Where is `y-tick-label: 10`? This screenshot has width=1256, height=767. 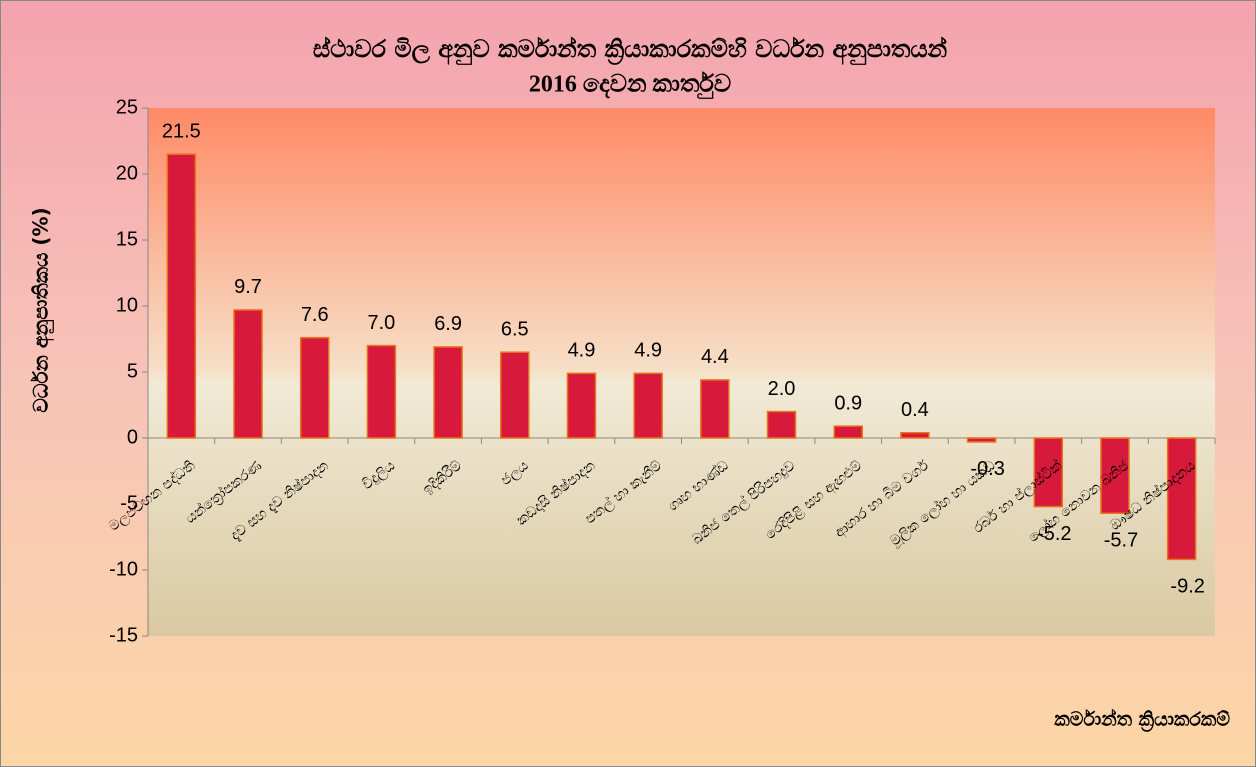 y-tick-label: 10 is located at coordinates (127, 305).